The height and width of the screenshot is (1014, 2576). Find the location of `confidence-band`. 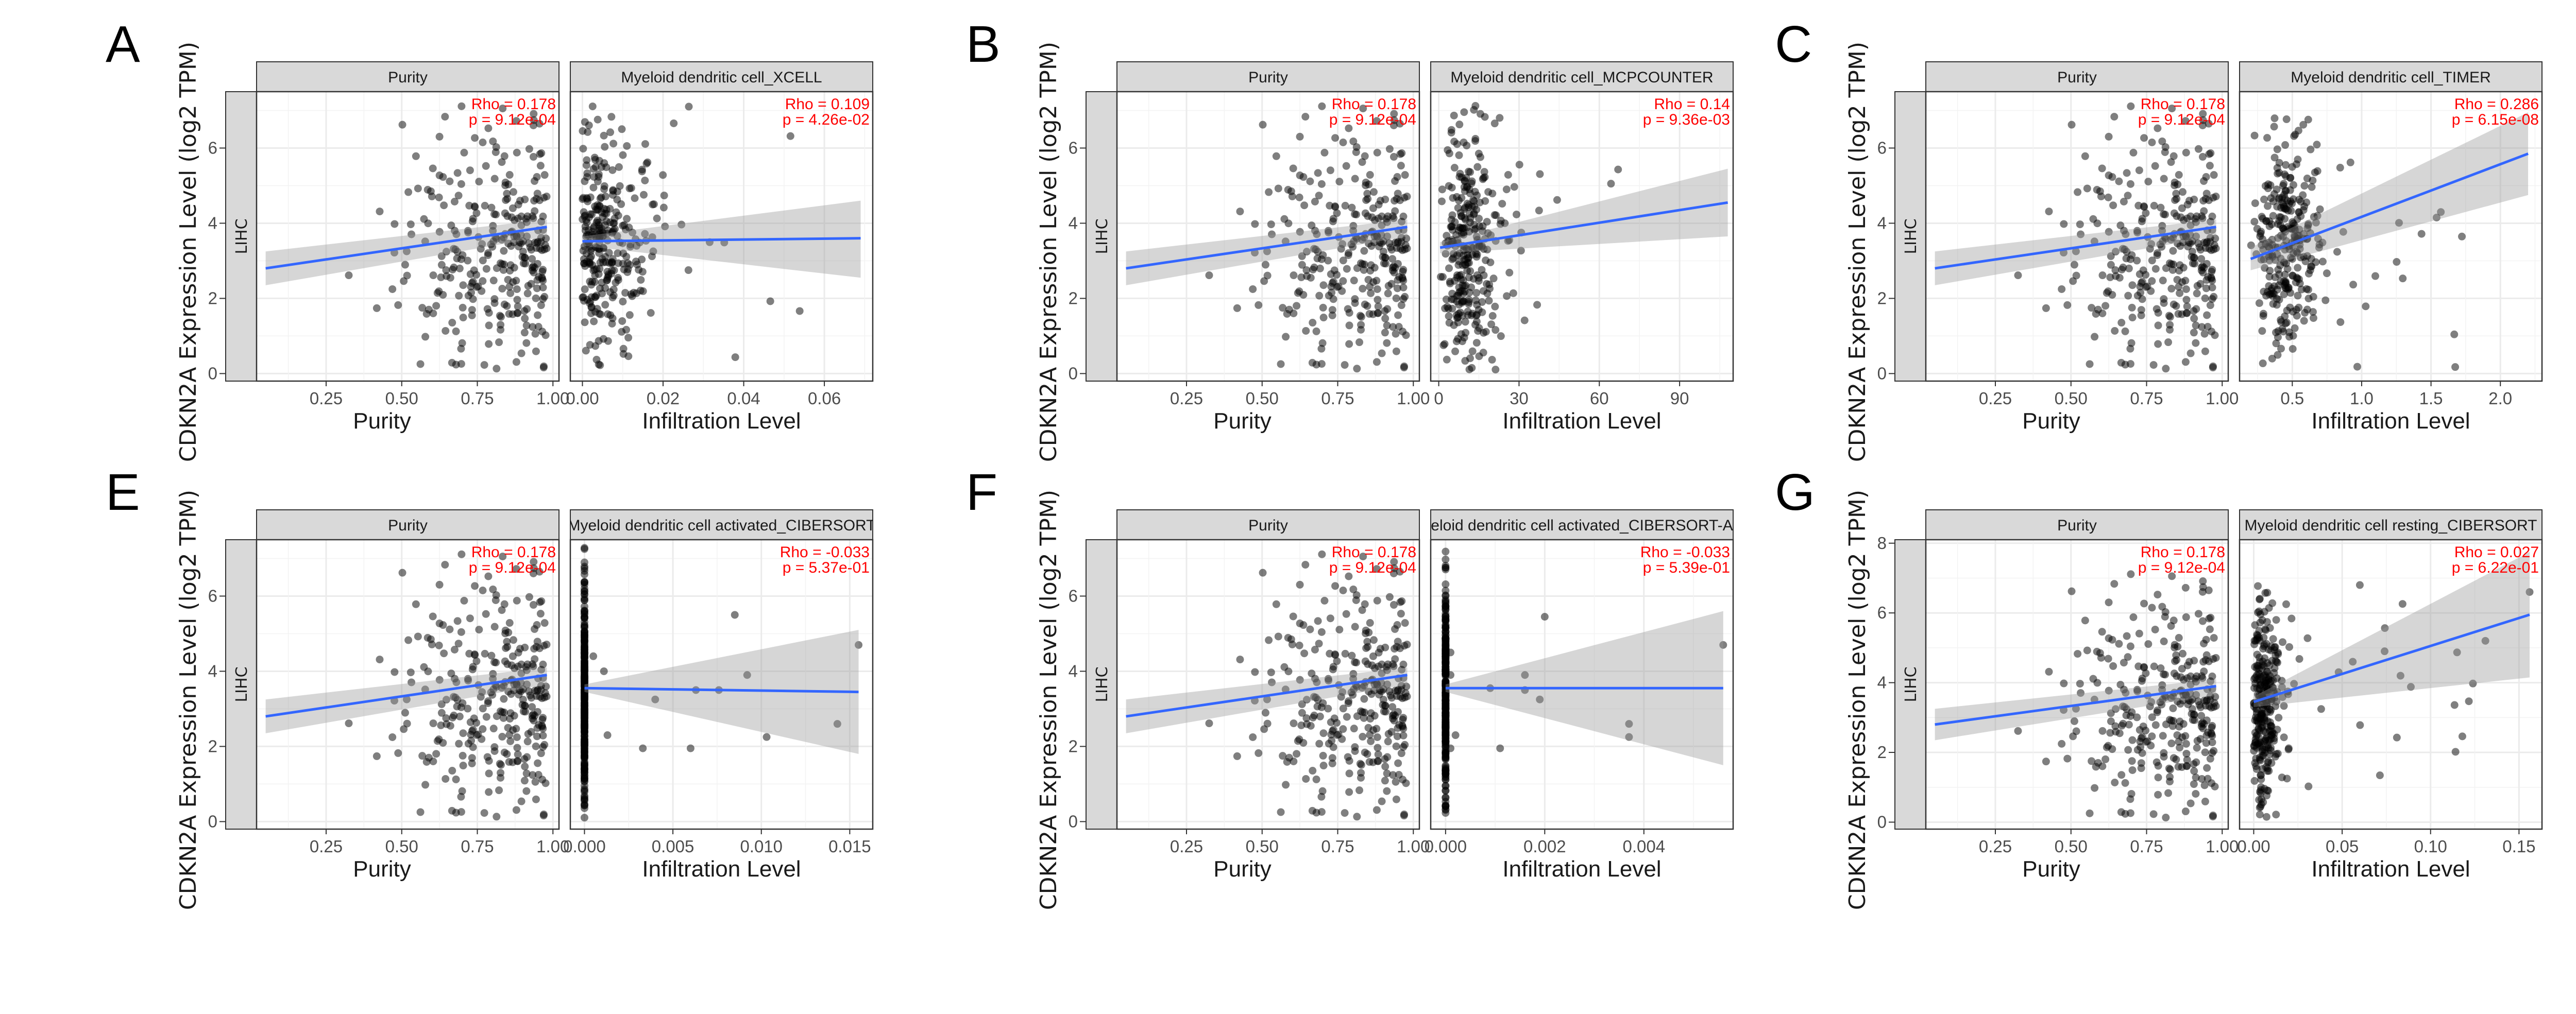

confidence-band is located at coordinates (2075, 710).